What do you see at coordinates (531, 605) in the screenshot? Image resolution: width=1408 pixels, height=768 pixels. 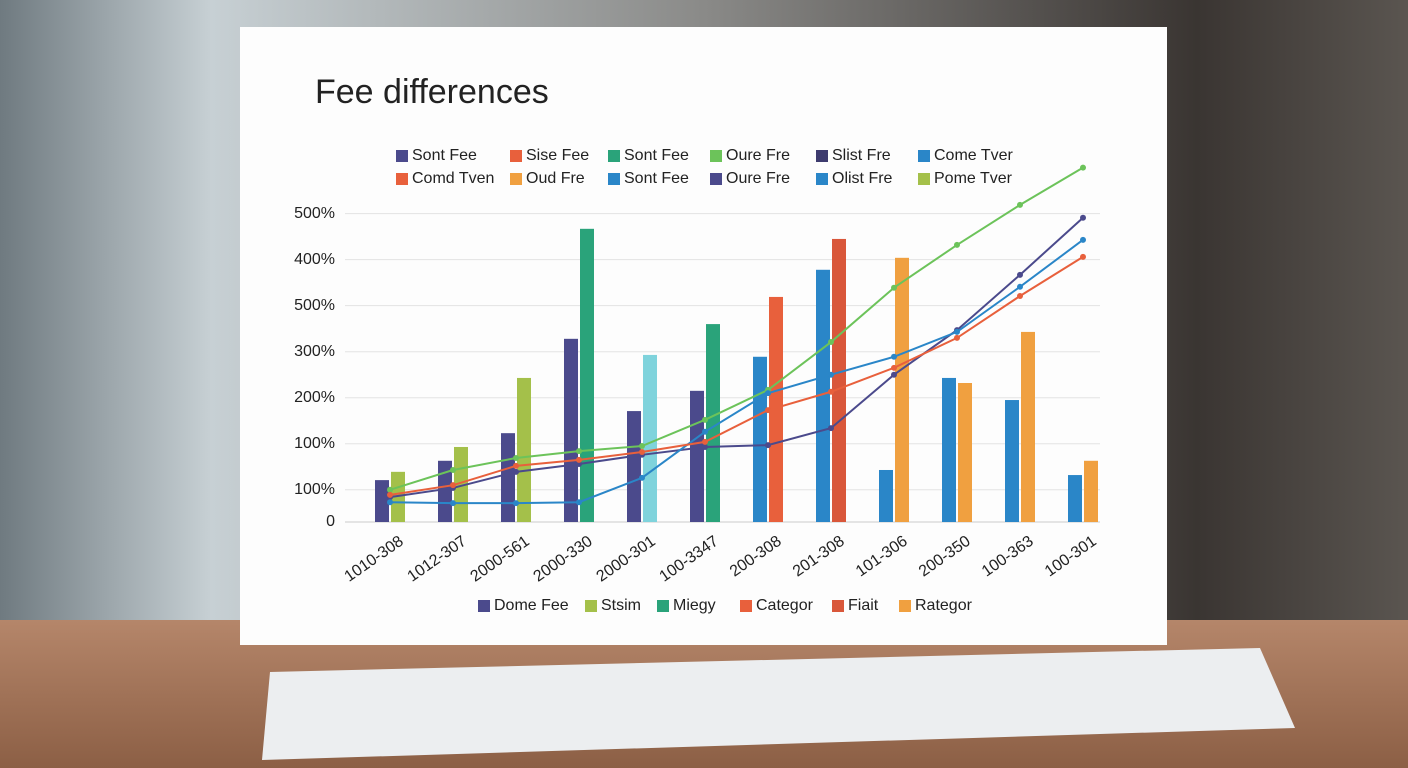 I see `legend-label: Dome Fee` at bounding box center [531, 605].